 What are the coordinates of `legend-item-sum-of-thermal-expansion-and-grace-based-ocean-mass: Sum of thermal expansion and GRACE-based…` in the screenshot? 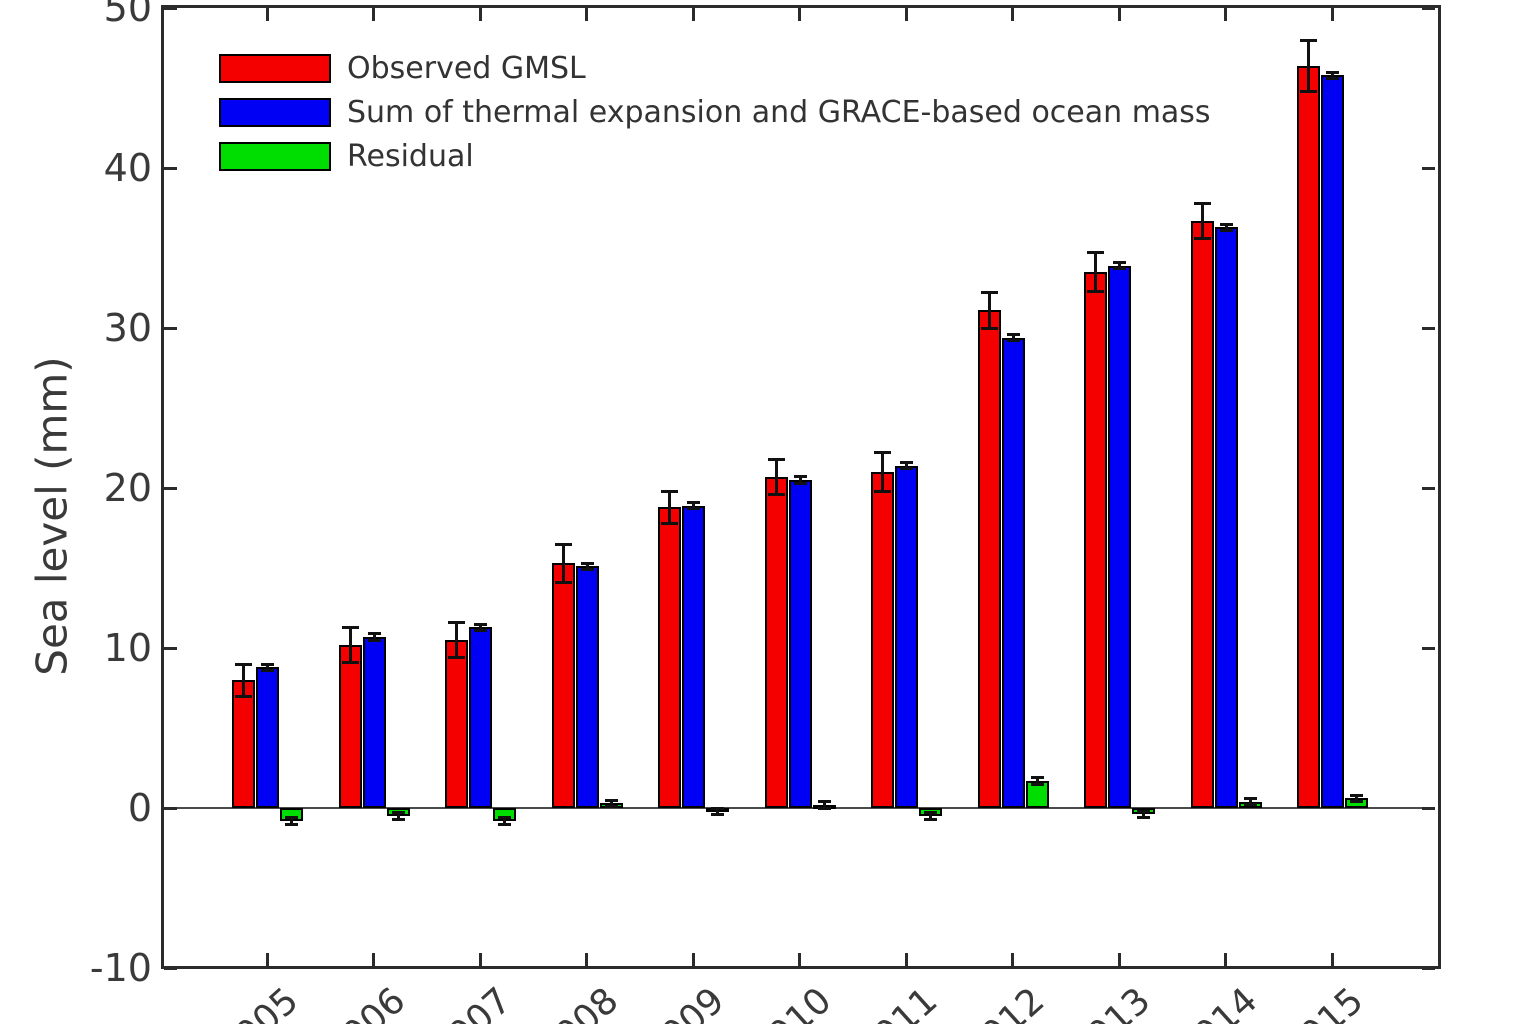 It's located at (715, 112).